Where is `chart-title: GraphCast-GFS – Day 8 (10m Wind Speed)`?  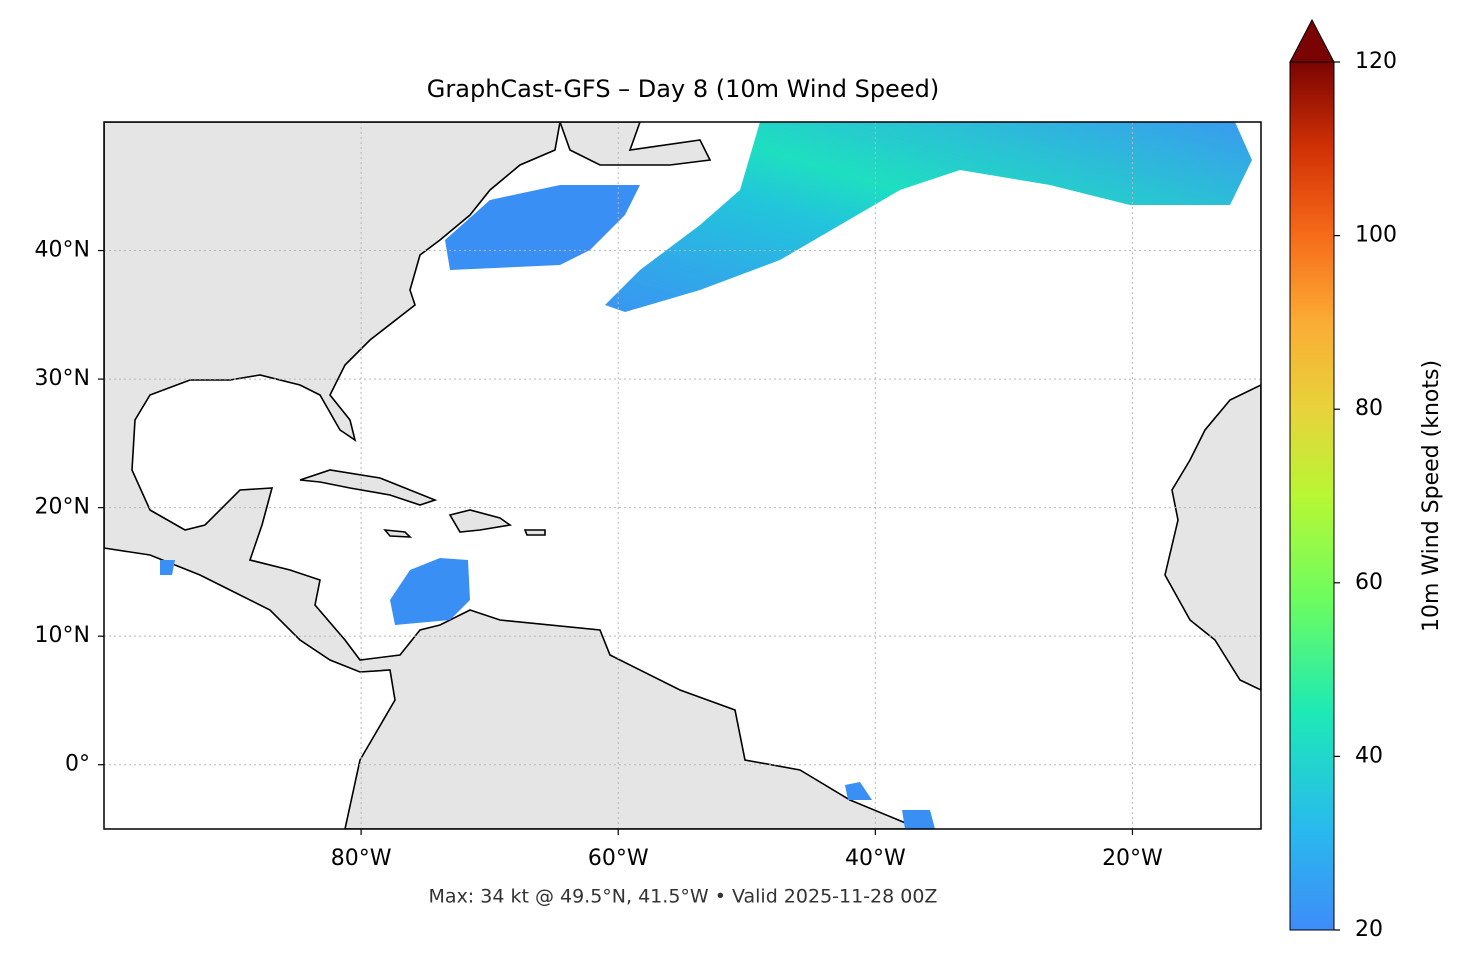
chart-title: GraphCast-GFS – Day 8 (10m Wind Speed) is located at coordinates (683, 89).